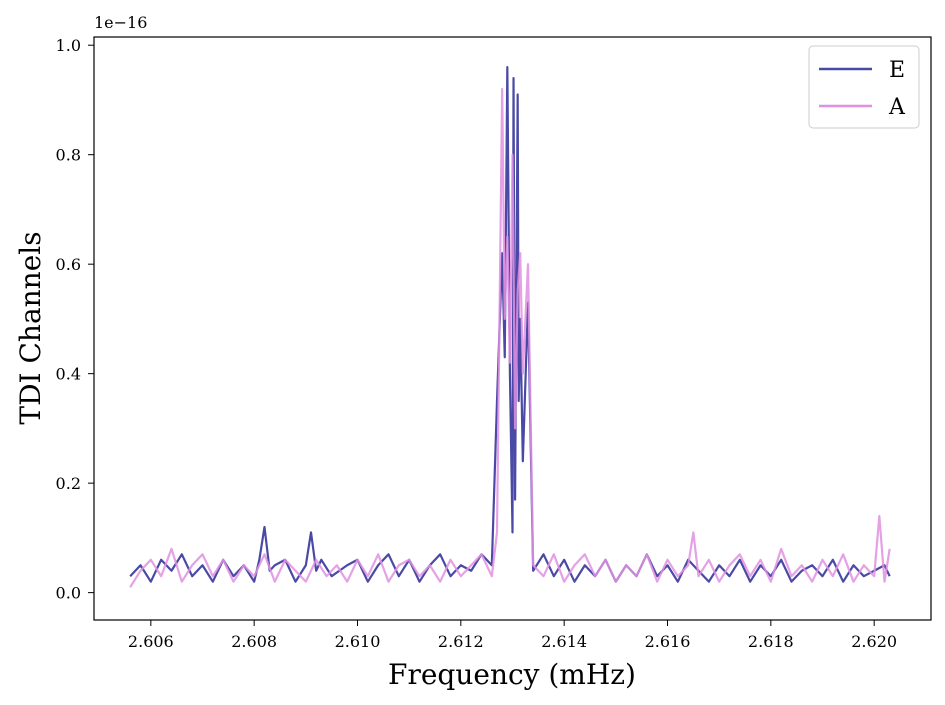 The image size is (945, 705). Describe the element at coordinates (254, 641) in the screenshot. I see `x-tick-label: 2.608` at that location.